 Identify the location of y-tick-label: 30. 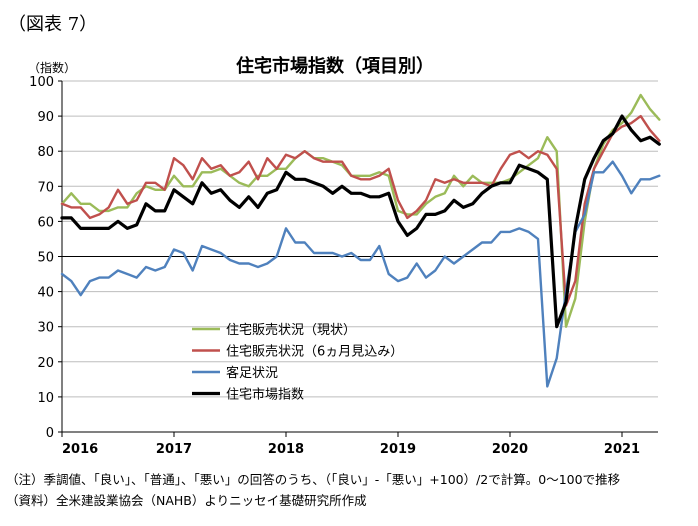
(45, 328).